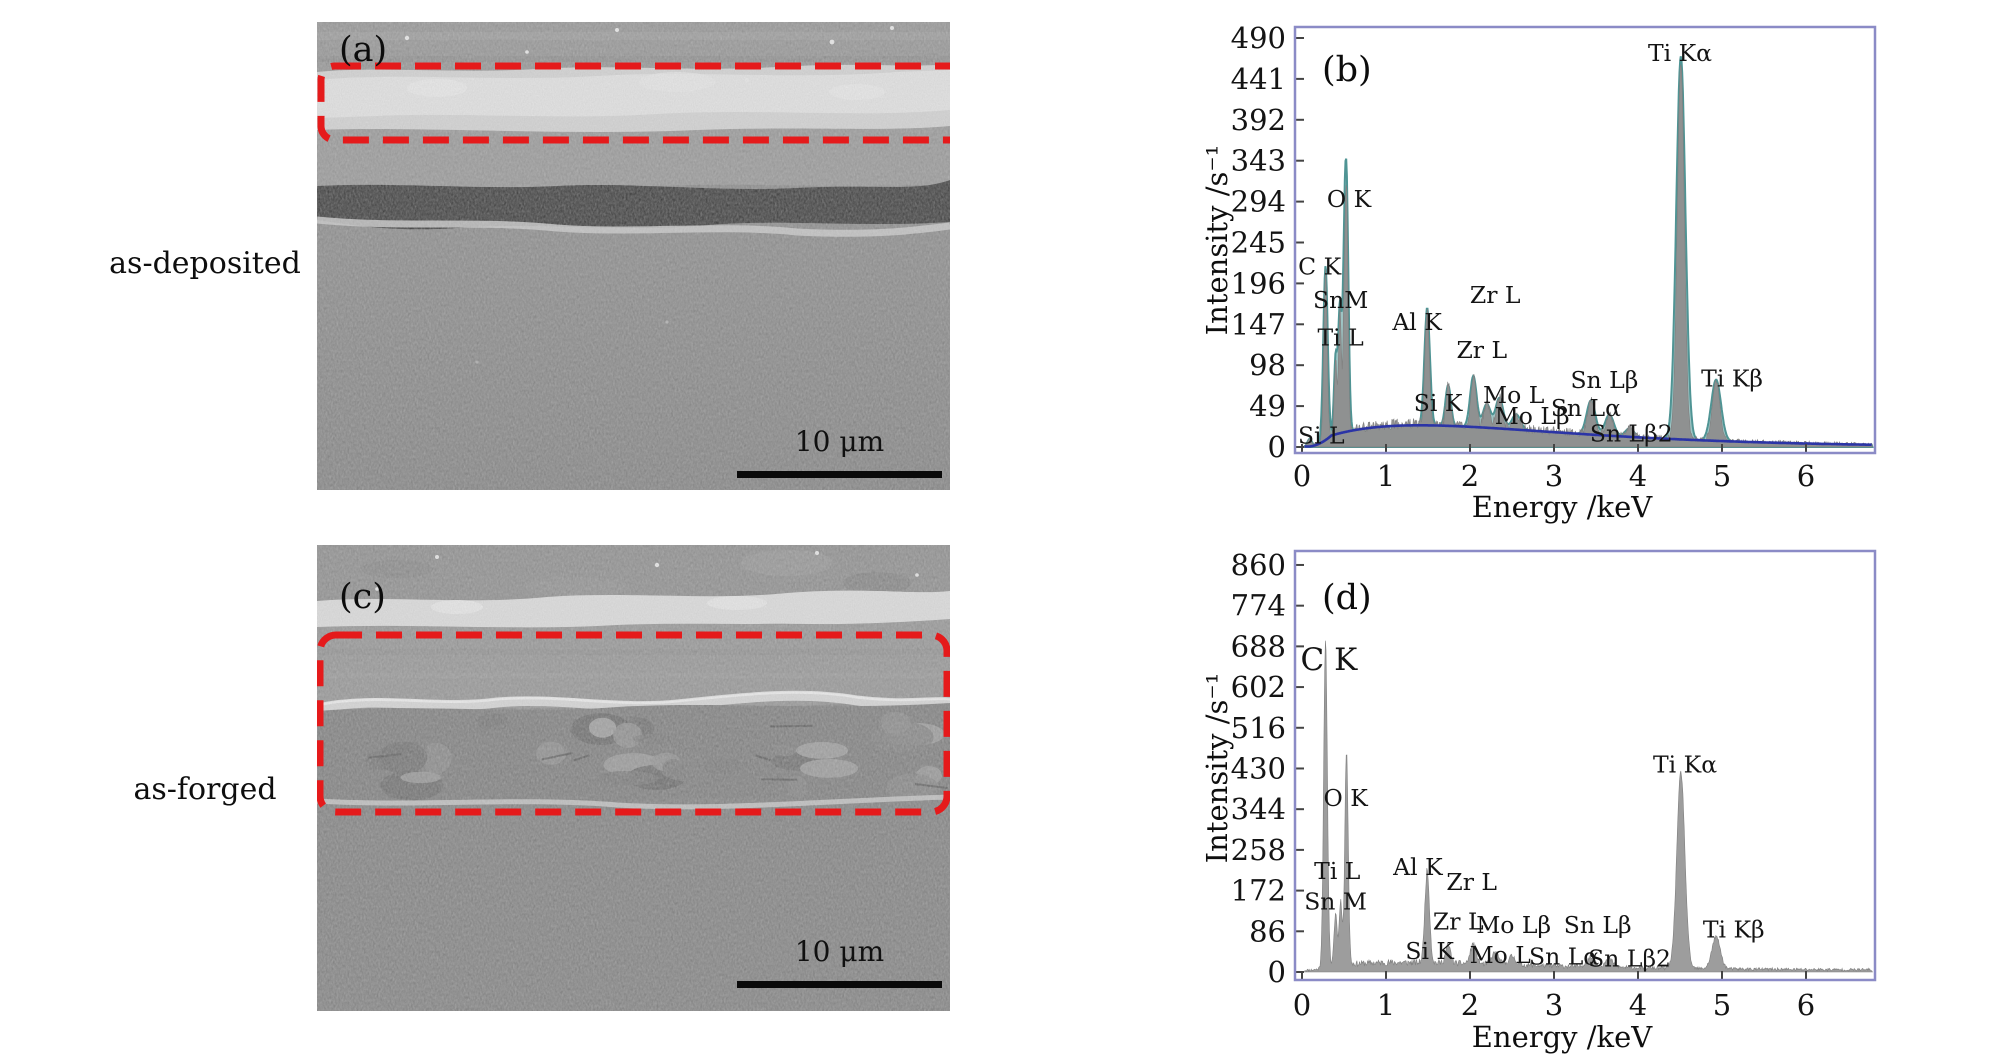  Describe the element at coordinates (1258, 120) in the screenshot. I see `y-tick-label: 392` at that location.